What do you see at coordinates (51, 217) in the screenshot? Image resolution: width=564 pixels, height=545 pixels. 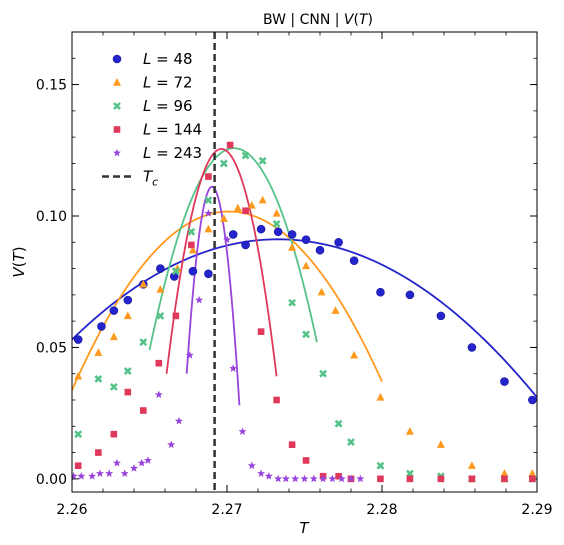 I see `y-tick-label: 0.10` at bounding box center [51, 217].